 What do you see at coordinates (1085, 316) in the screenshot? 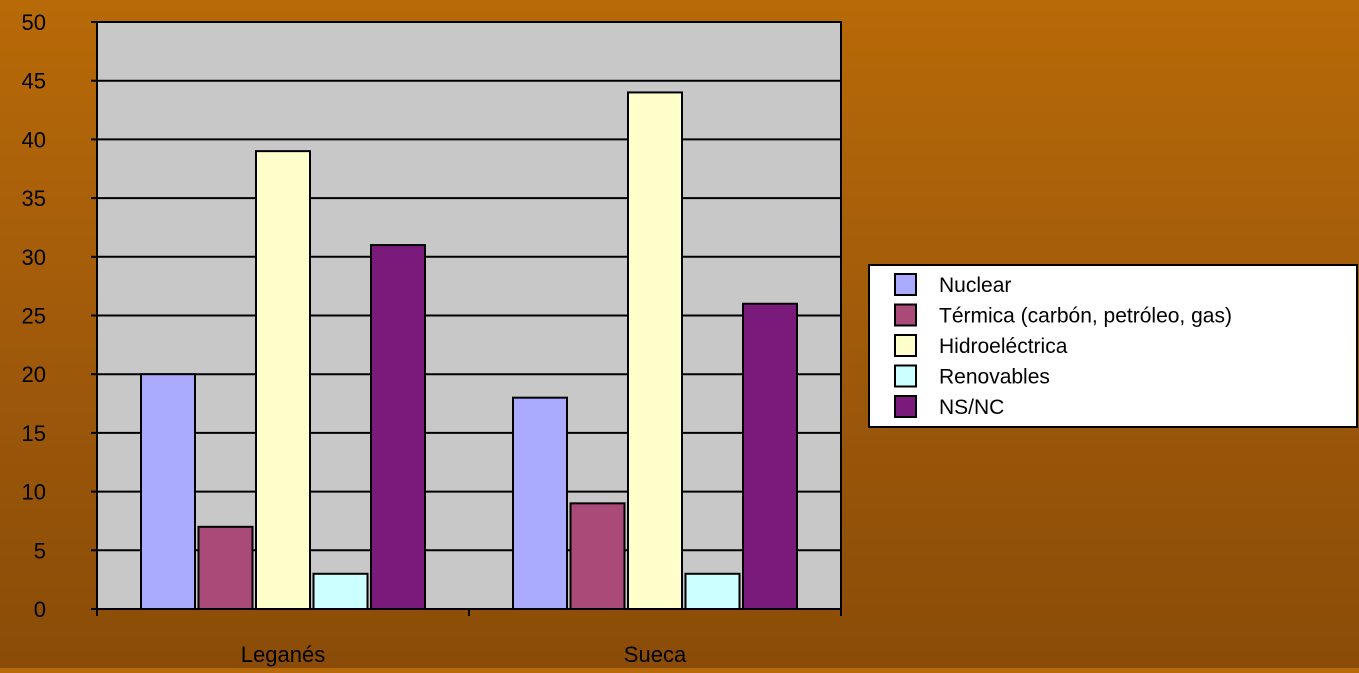
I see `legend-label: Térmica (carbón, petróleo, gas)` at bounding box center [1085, 316].